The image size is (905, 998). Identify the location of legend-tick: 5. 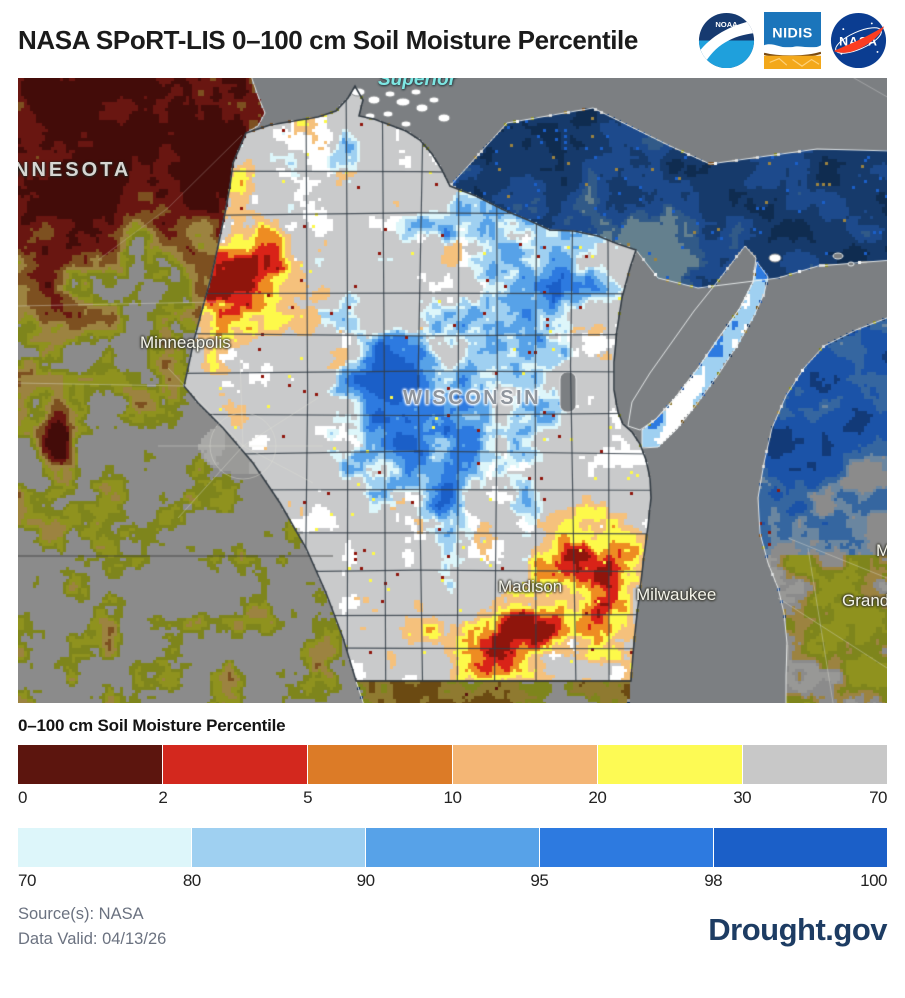
(308, 797).